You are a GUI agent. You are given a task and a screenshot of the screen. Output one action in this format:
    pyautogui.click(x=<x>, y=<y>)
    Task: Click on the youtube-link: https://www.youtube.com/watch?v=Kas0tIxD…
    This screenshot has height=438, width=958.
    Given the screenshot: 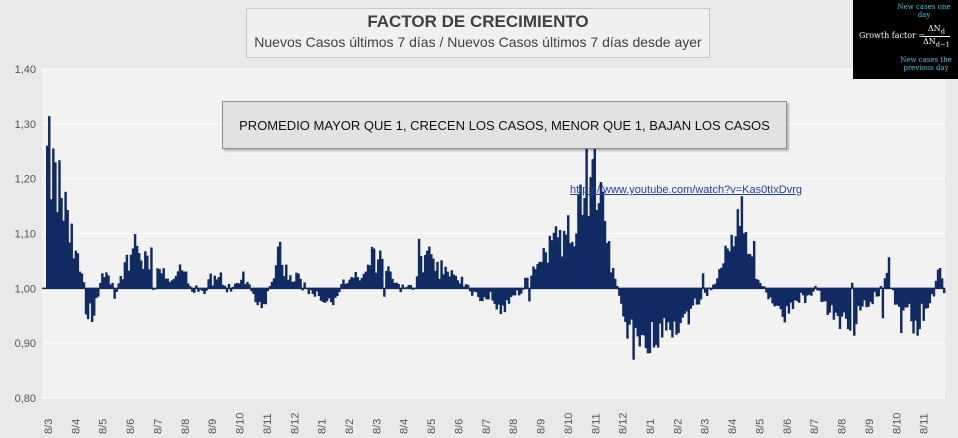 What is the action you would take?
    pyautogui.click(x=686, y=190)
    